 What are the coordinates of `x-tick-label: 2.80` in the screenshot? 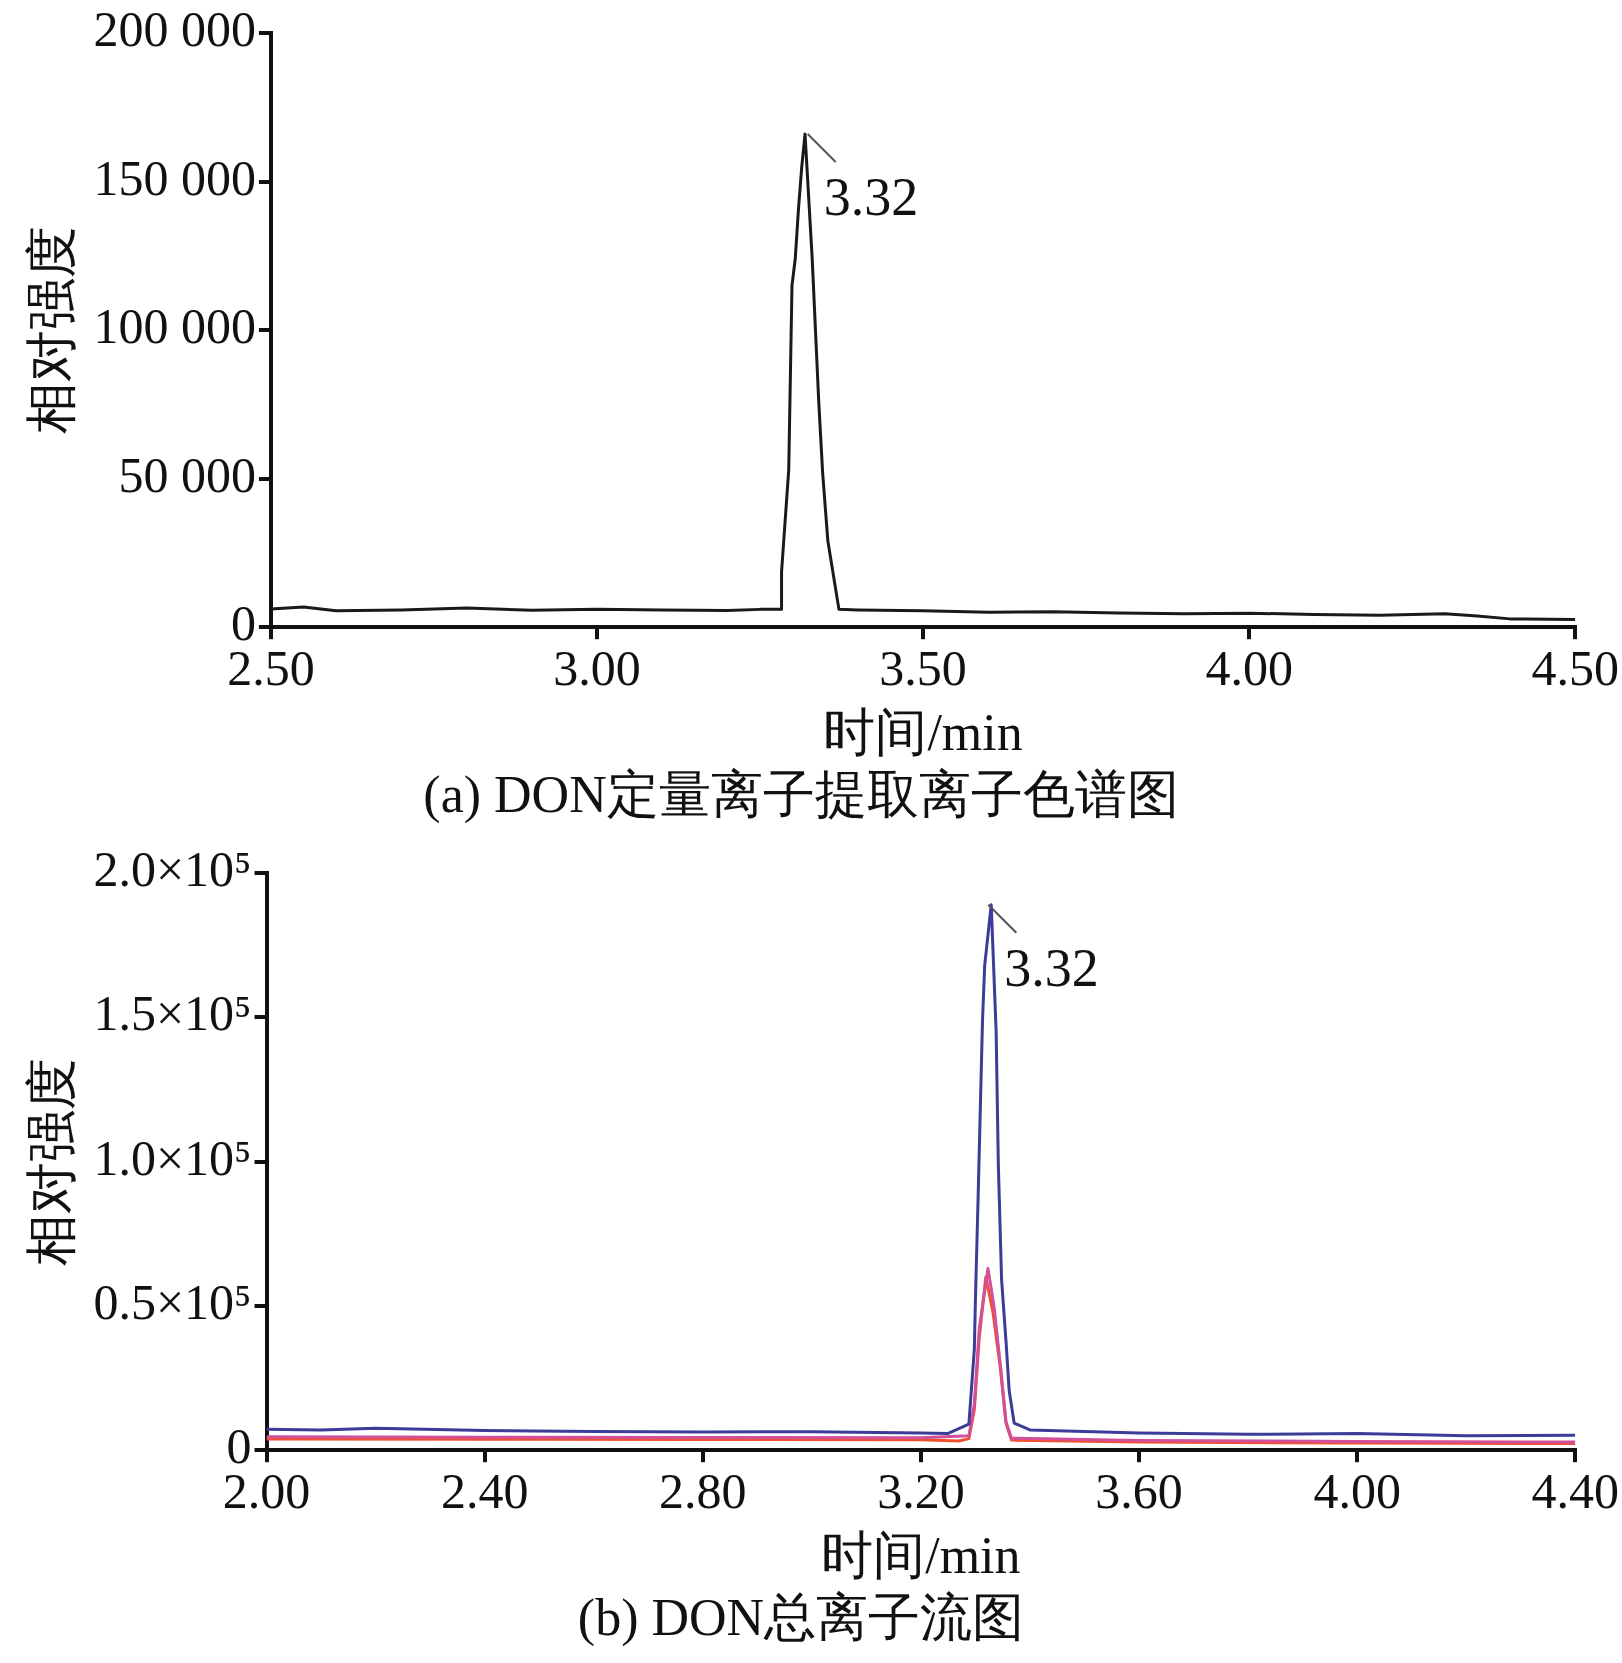 It's located at (703, 1491).